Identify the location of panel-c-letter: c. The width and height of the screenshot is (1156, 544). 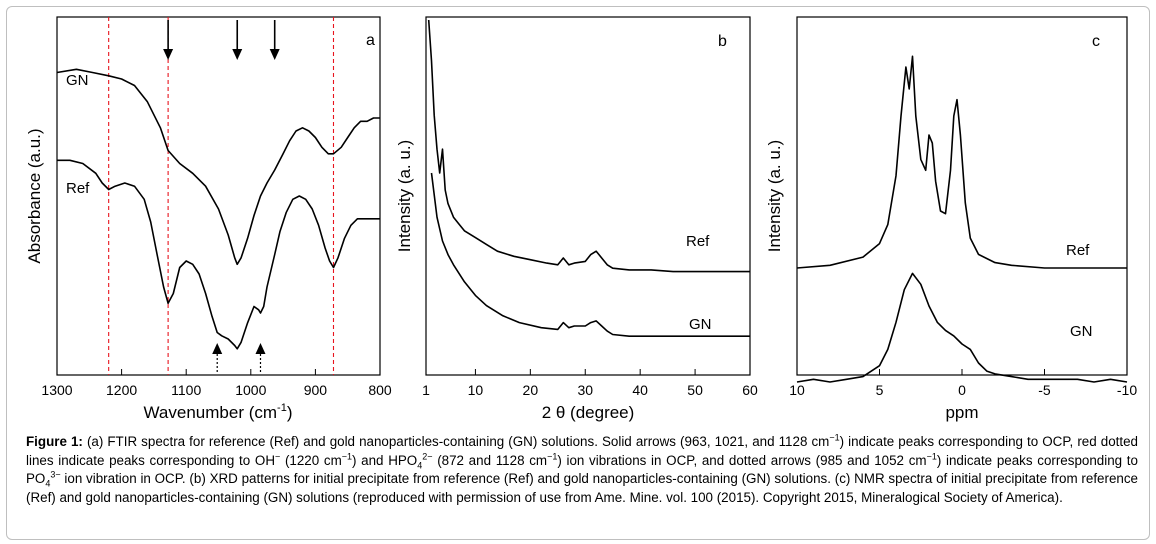
(1096, 41).